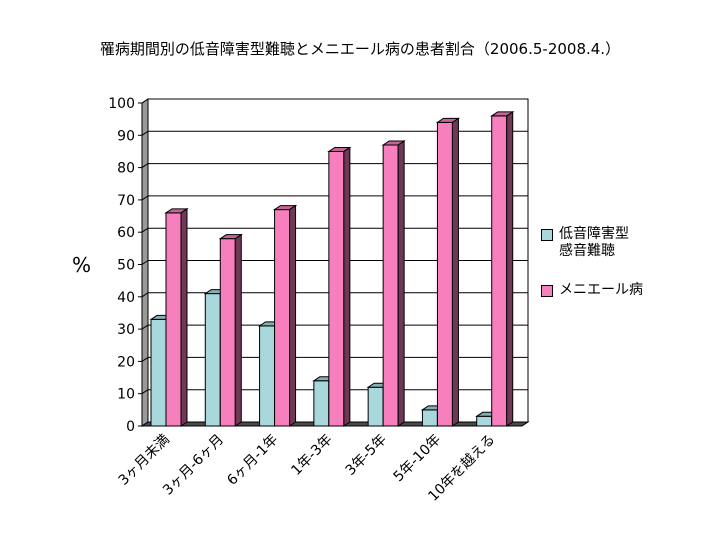 This screenshot has width=720, height=540. What do you see at coordinates (547, 291) in the screenshot?
I see `legend-swatch-menieres-disease` at bounding box center [547, 291].